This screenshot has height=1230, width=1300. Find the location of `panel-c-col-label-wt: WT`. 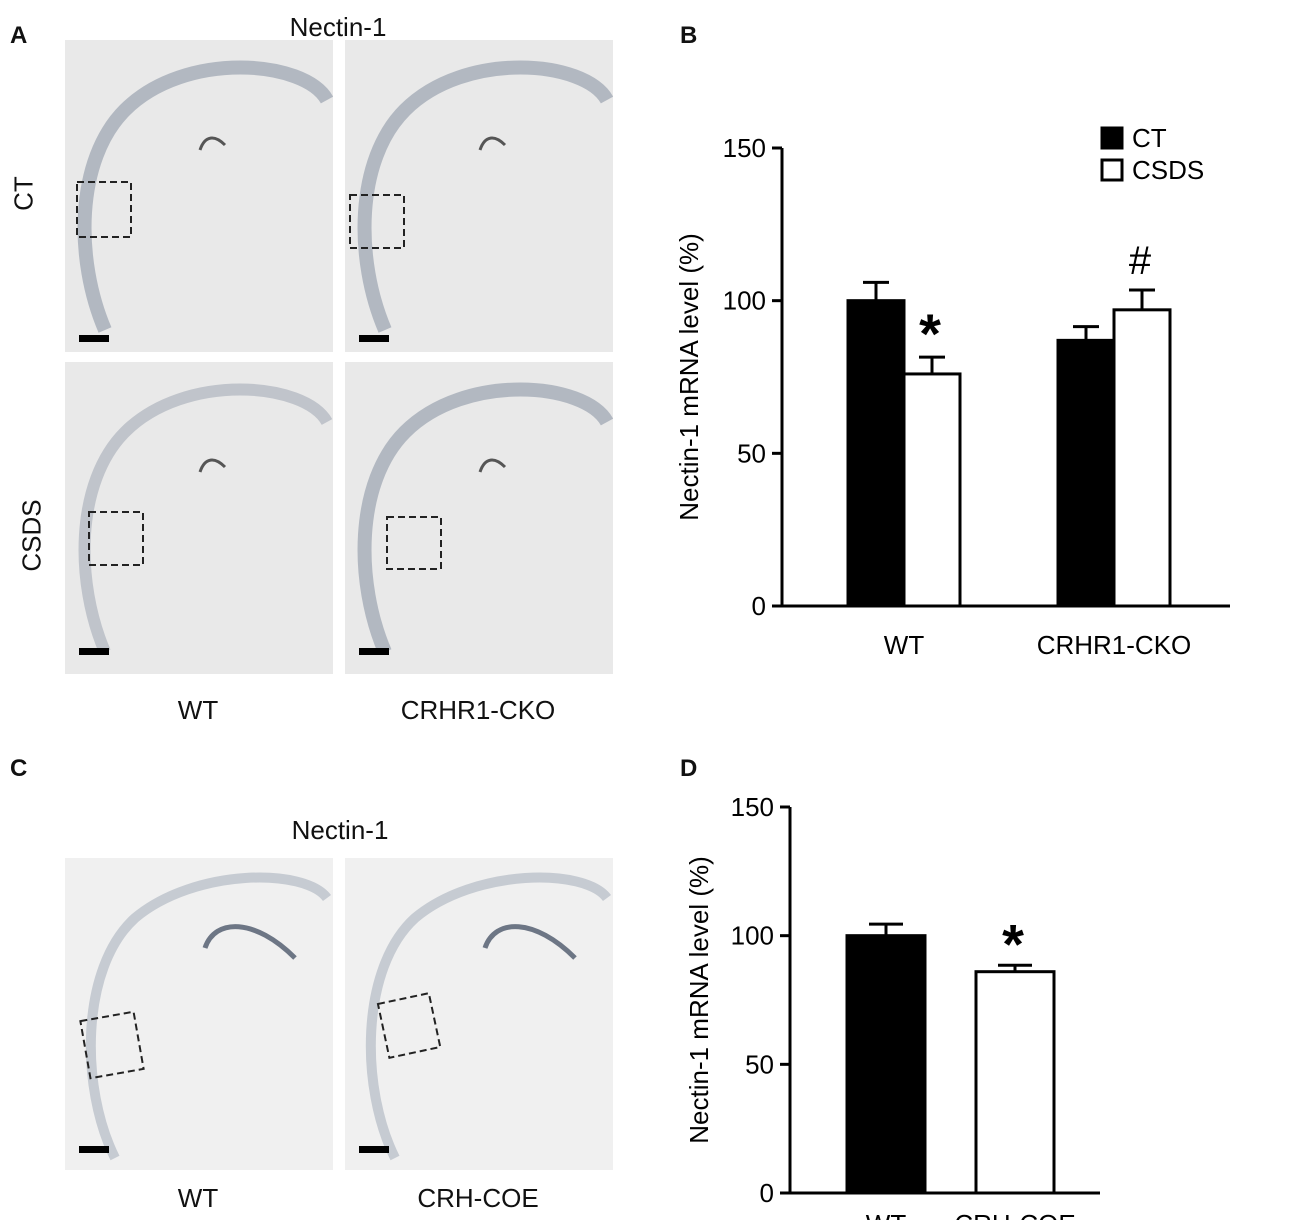

panel-c-col-label-wt: WT is located at coordinates (198, 1198).